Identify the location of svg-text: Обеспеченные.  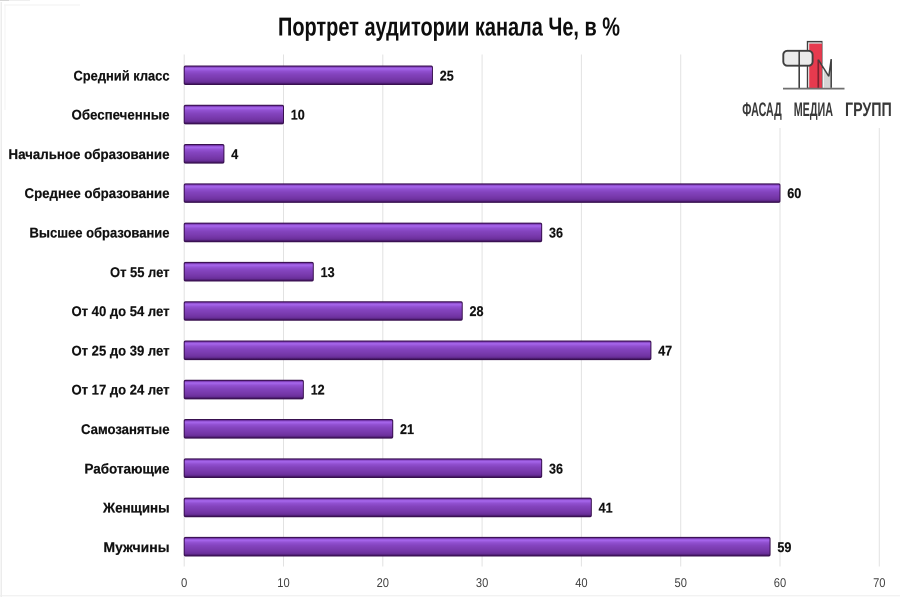
(121, 115).